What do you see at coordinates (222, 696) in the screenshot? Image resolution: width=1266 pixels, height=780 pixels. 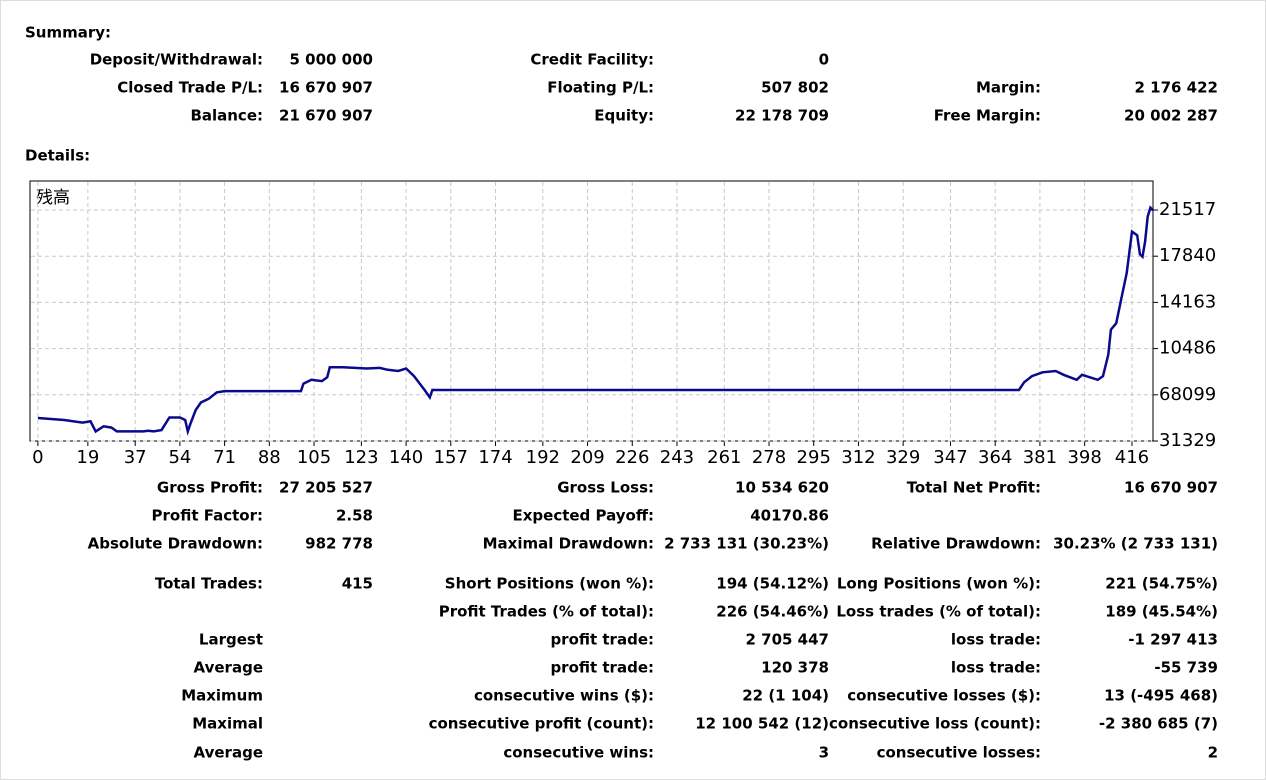 I see `label: Maximum` at bounding box center [222, 696].